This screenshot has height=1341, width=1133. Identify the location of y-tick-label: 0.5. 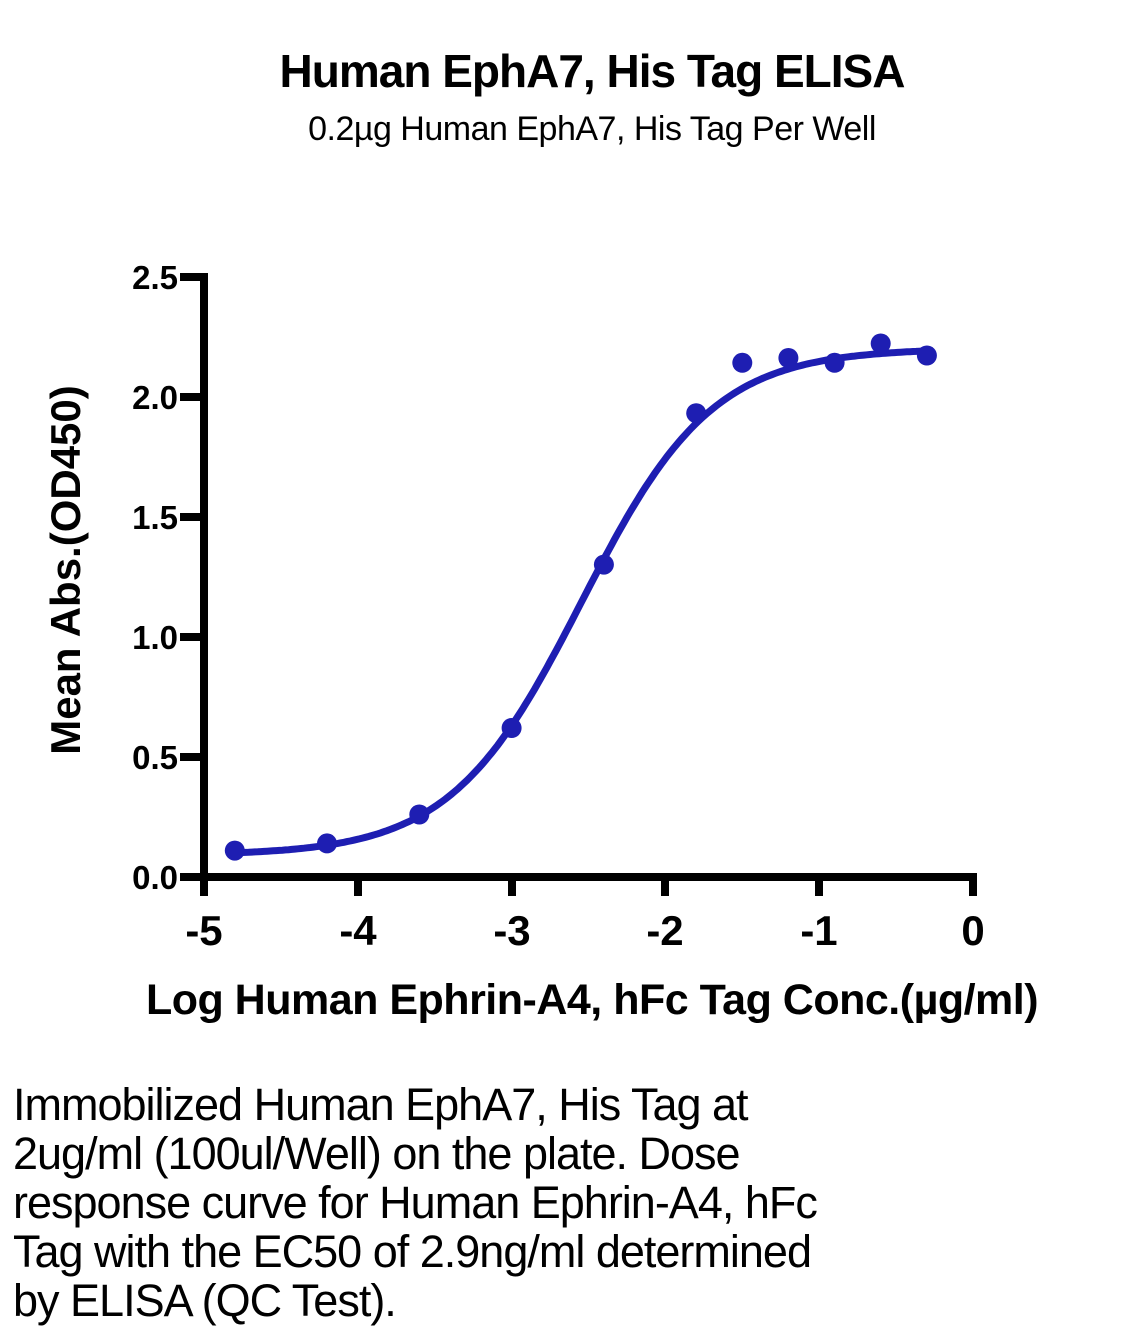
(155, 757).